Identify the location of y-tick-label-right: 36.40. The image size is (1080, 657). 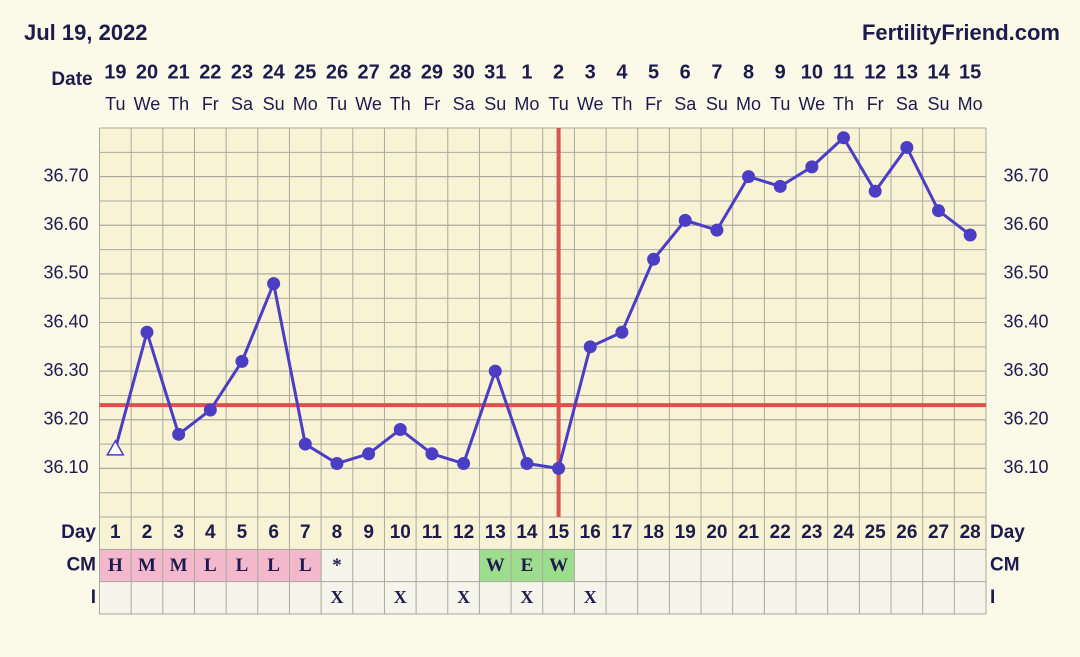
(1025, 321).